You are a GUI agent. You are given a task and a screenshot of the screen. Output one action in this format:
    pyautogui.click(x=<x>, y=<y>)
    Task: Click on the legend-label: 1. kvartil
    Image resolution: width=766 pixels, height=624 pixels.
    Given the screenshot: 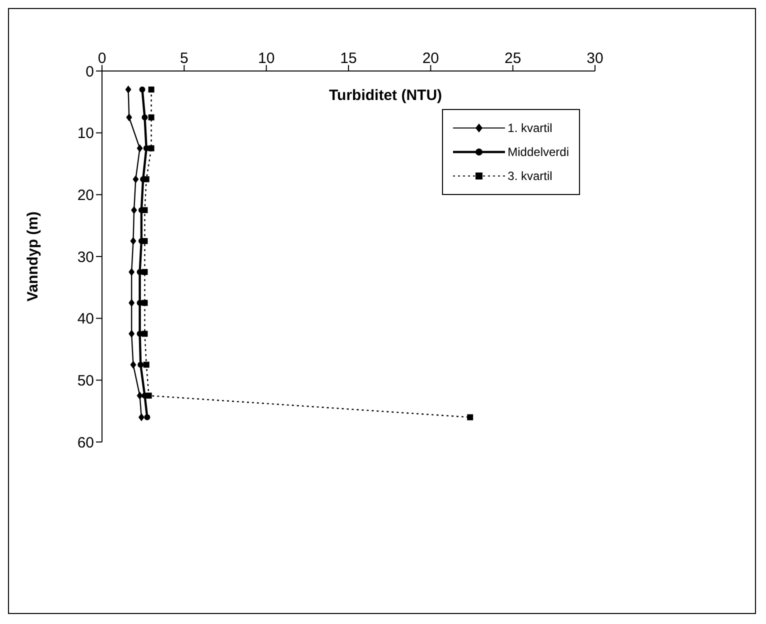 What is the action you would take?
    pyautogui.click(x=530, y=128)
    